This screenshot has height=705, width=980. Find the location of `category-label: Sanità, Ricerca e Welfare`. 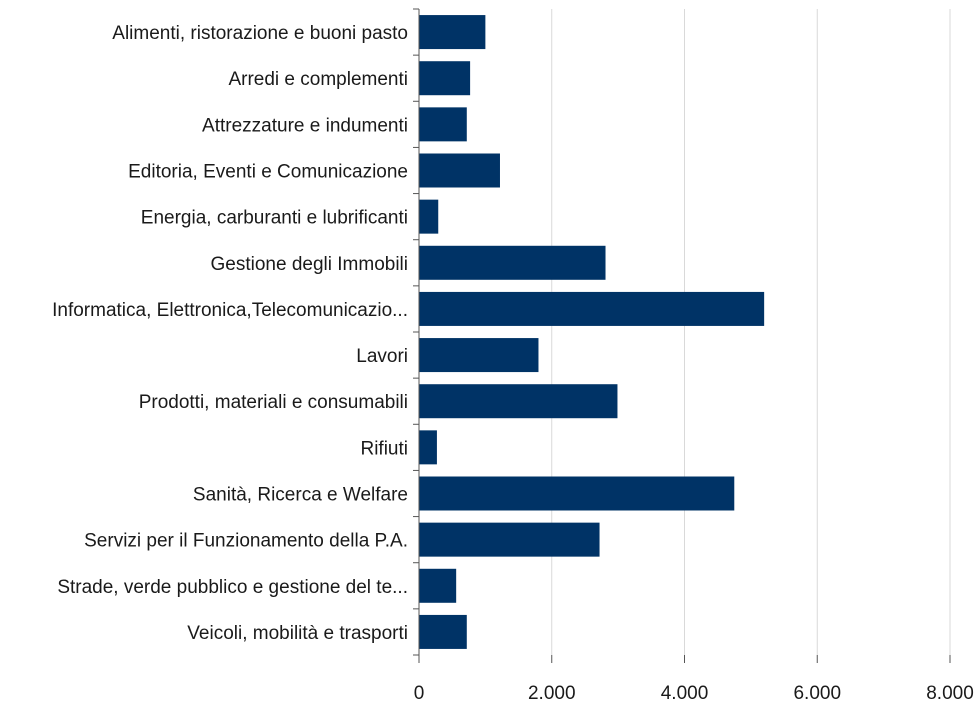

category-label: Sanità, Ricerca e Welfare is located at coordinates (300, 495).